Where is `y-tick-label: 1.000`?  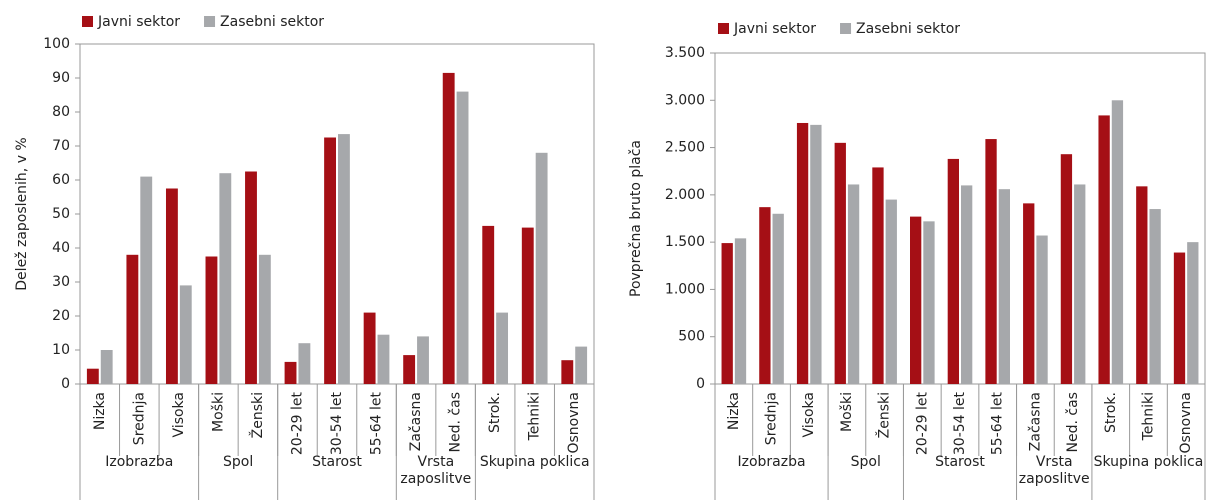 y-tick-label: 1.000 is located at coordinates (685, 289).